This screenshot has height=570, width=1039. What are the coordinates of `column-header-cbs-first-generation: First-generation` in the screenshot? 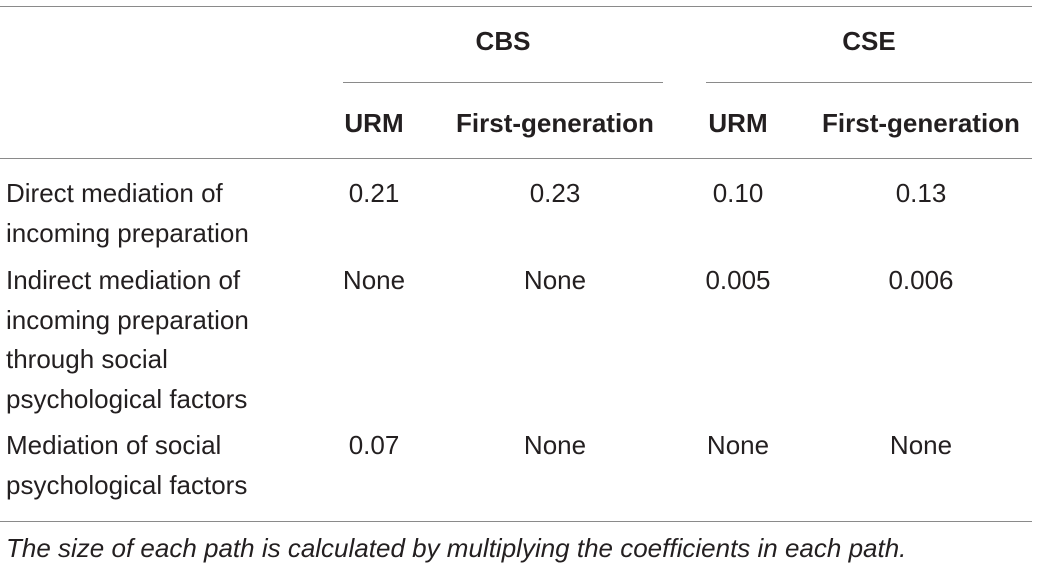 It's located at (555, 123).